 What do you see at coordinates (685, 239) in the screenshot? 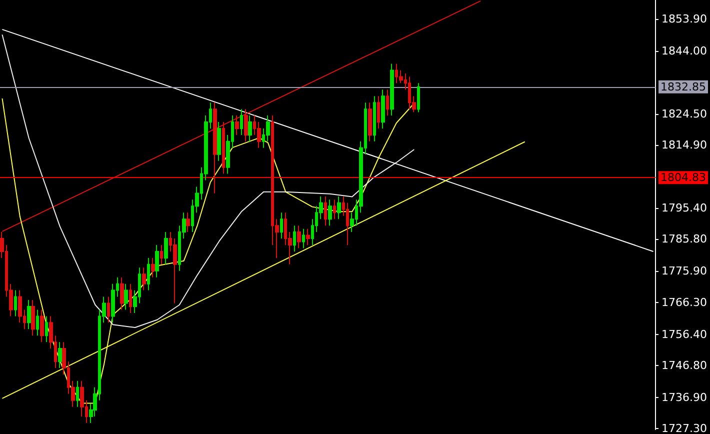
I see `y-tick-label: 1785.80` at bounding box center [685, 239].